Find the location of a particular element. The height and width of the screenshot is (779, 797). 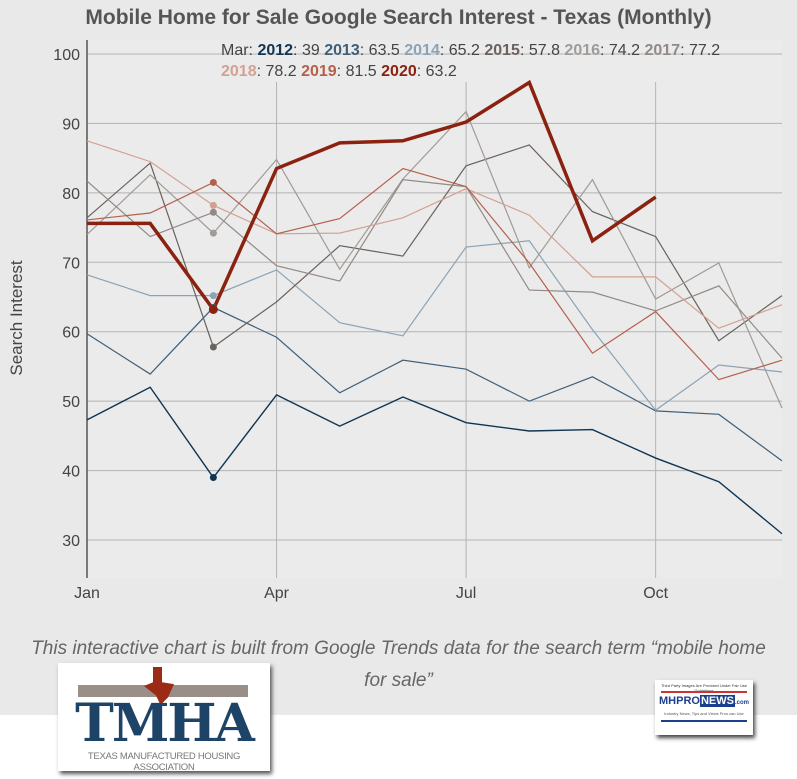

x-tick-label: Jul is located at coordinates (466, 593).